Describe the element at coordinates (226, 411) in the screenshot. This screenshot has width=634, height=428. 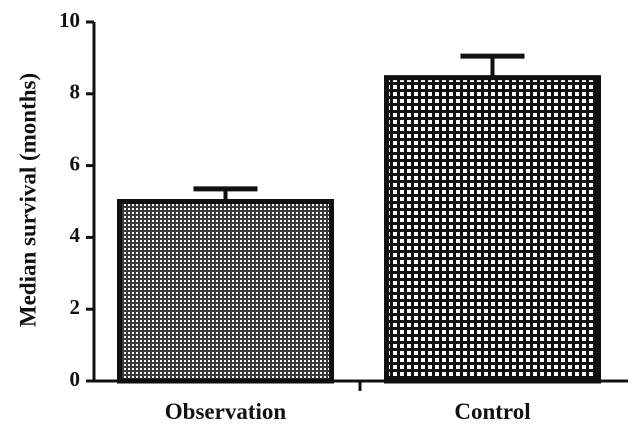
I see `category-label: Observation` at that location.